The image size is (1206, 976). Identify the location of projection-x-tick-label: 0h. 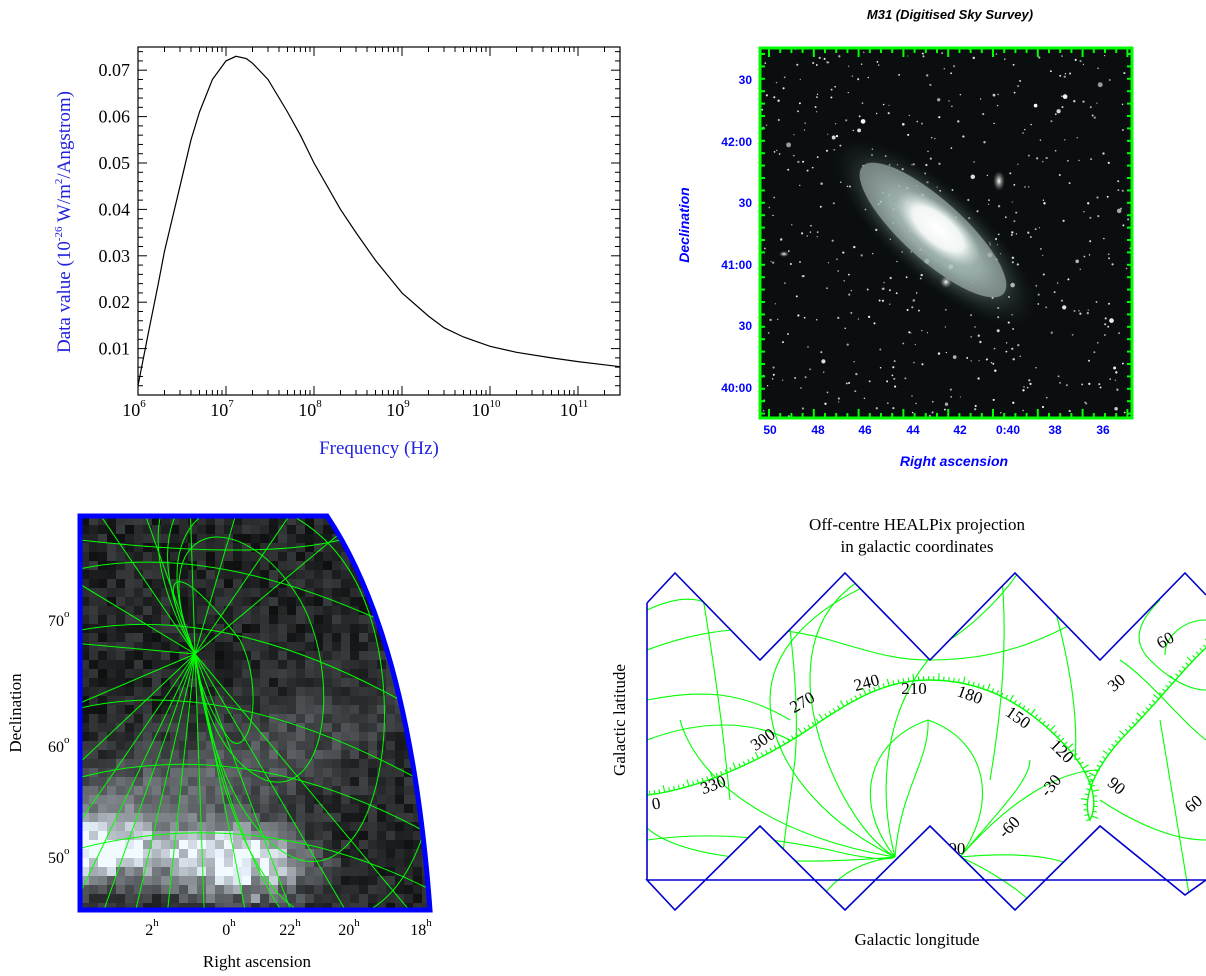
(229, 928).